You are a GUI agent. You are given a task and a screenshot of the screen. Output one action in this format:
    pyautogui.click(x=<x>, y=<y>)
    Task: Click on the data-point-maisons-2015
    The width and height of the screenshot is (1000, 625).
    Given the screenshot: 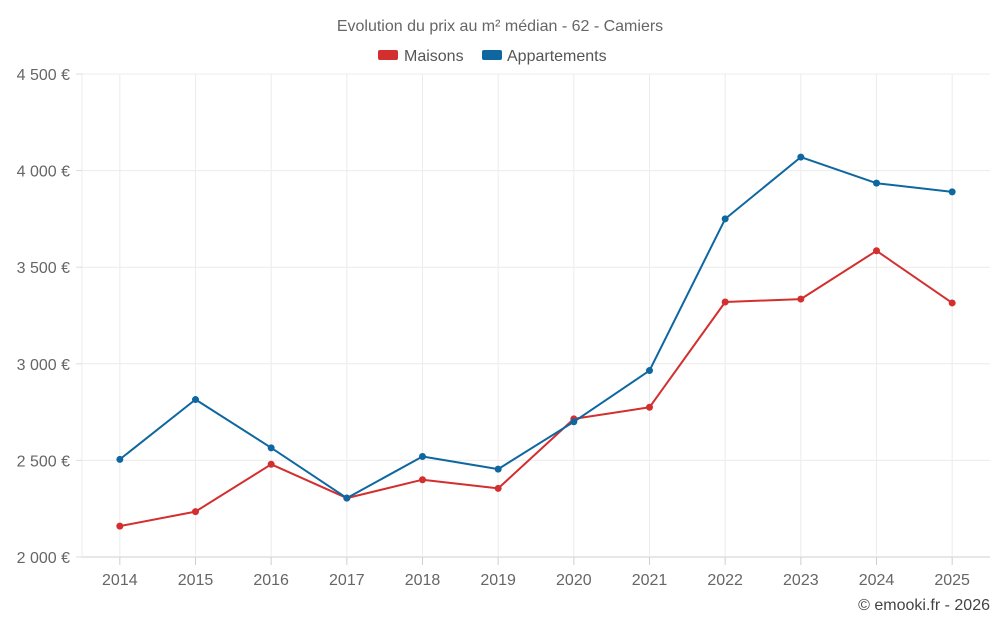 What is the action you would take?
    pyautogui.click(x=195, y=512)
    